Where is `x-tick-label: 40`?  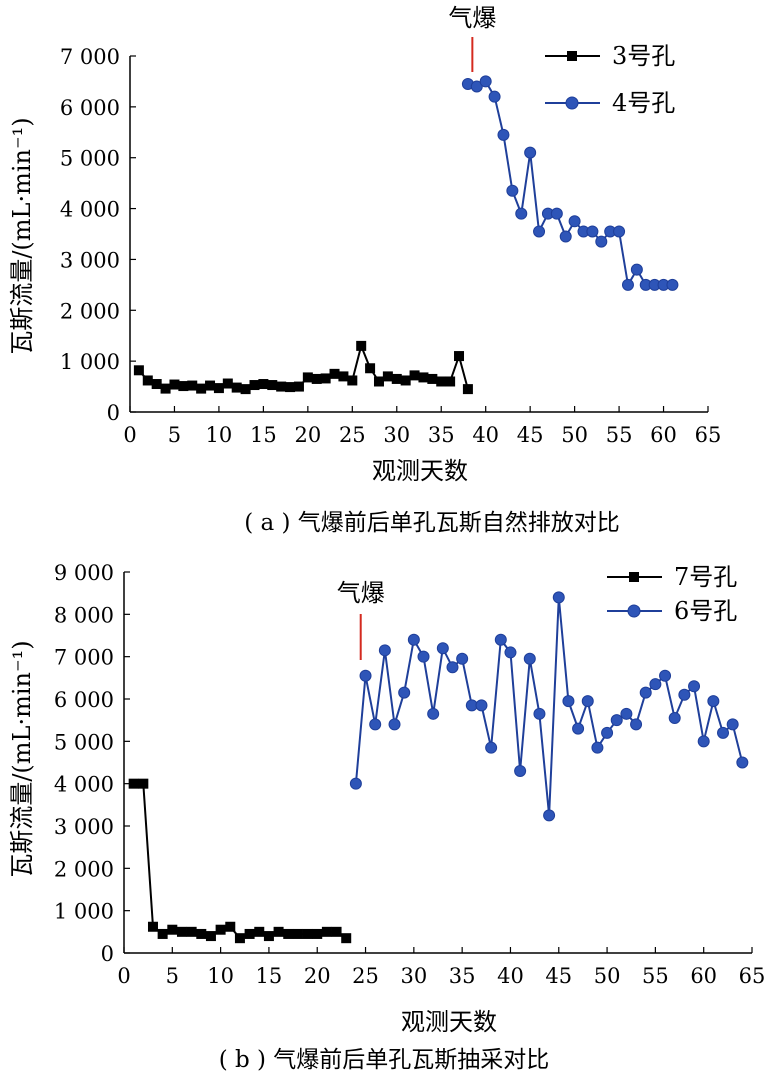 x-tick-label: 40 is located at coordinates (510, 976).